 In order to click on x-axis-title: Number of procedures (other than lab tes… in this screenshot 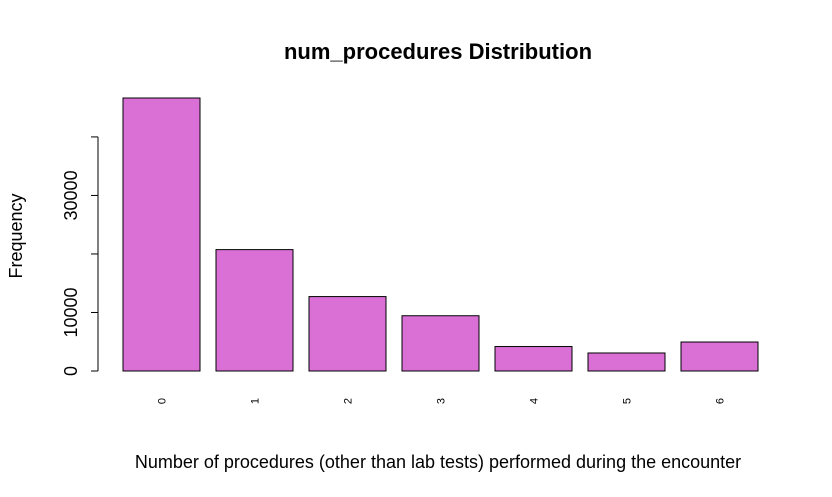, I will do `click(438, 462)`.